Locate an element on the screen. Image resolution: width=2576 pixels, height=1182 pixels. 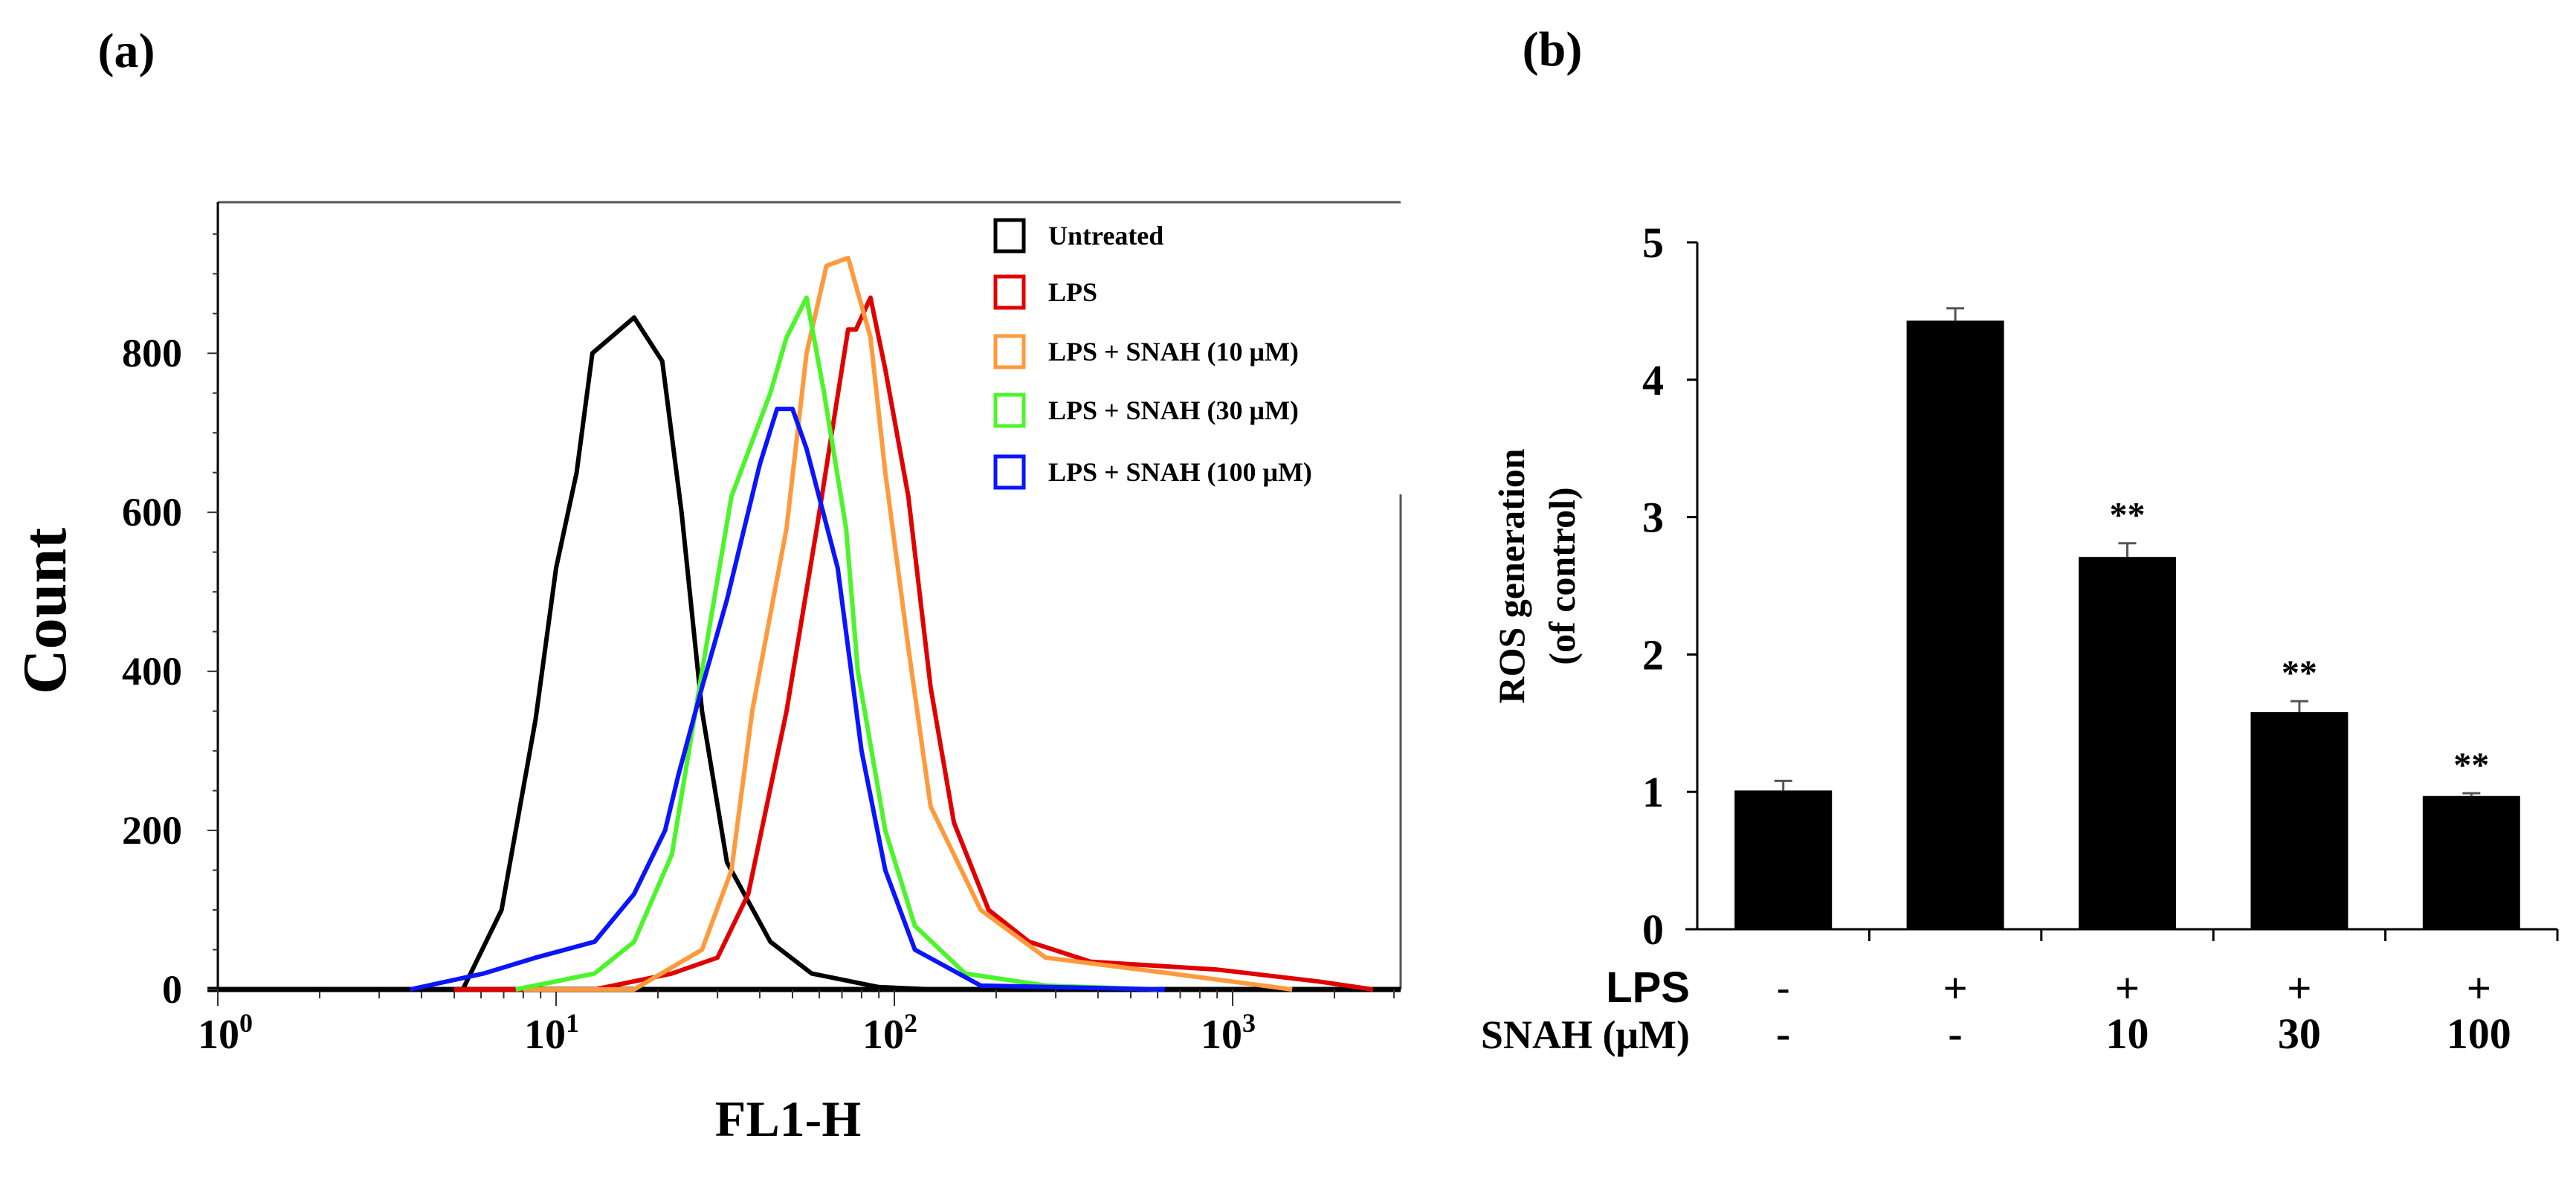
y-tick-label: 800 is located at coordinates (152, 353).